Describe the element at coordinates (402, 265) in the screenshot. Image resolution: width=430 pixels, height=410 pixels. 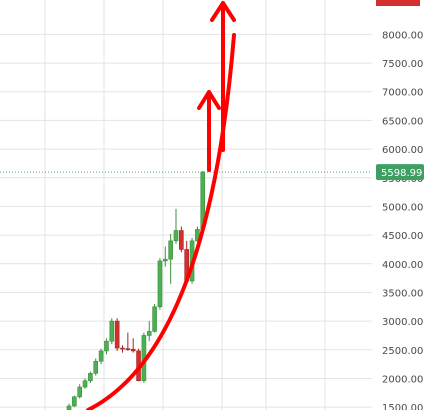
I see `y-tick-label: 4000.00` at that location.